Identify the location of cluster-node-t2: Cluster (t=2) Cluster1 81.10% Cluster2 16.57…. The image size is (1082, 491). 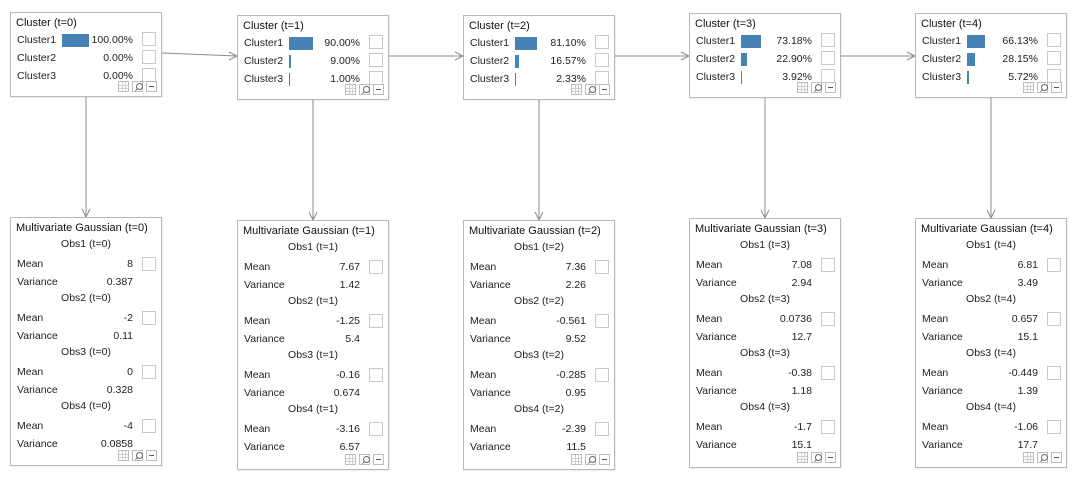
(539, 57).